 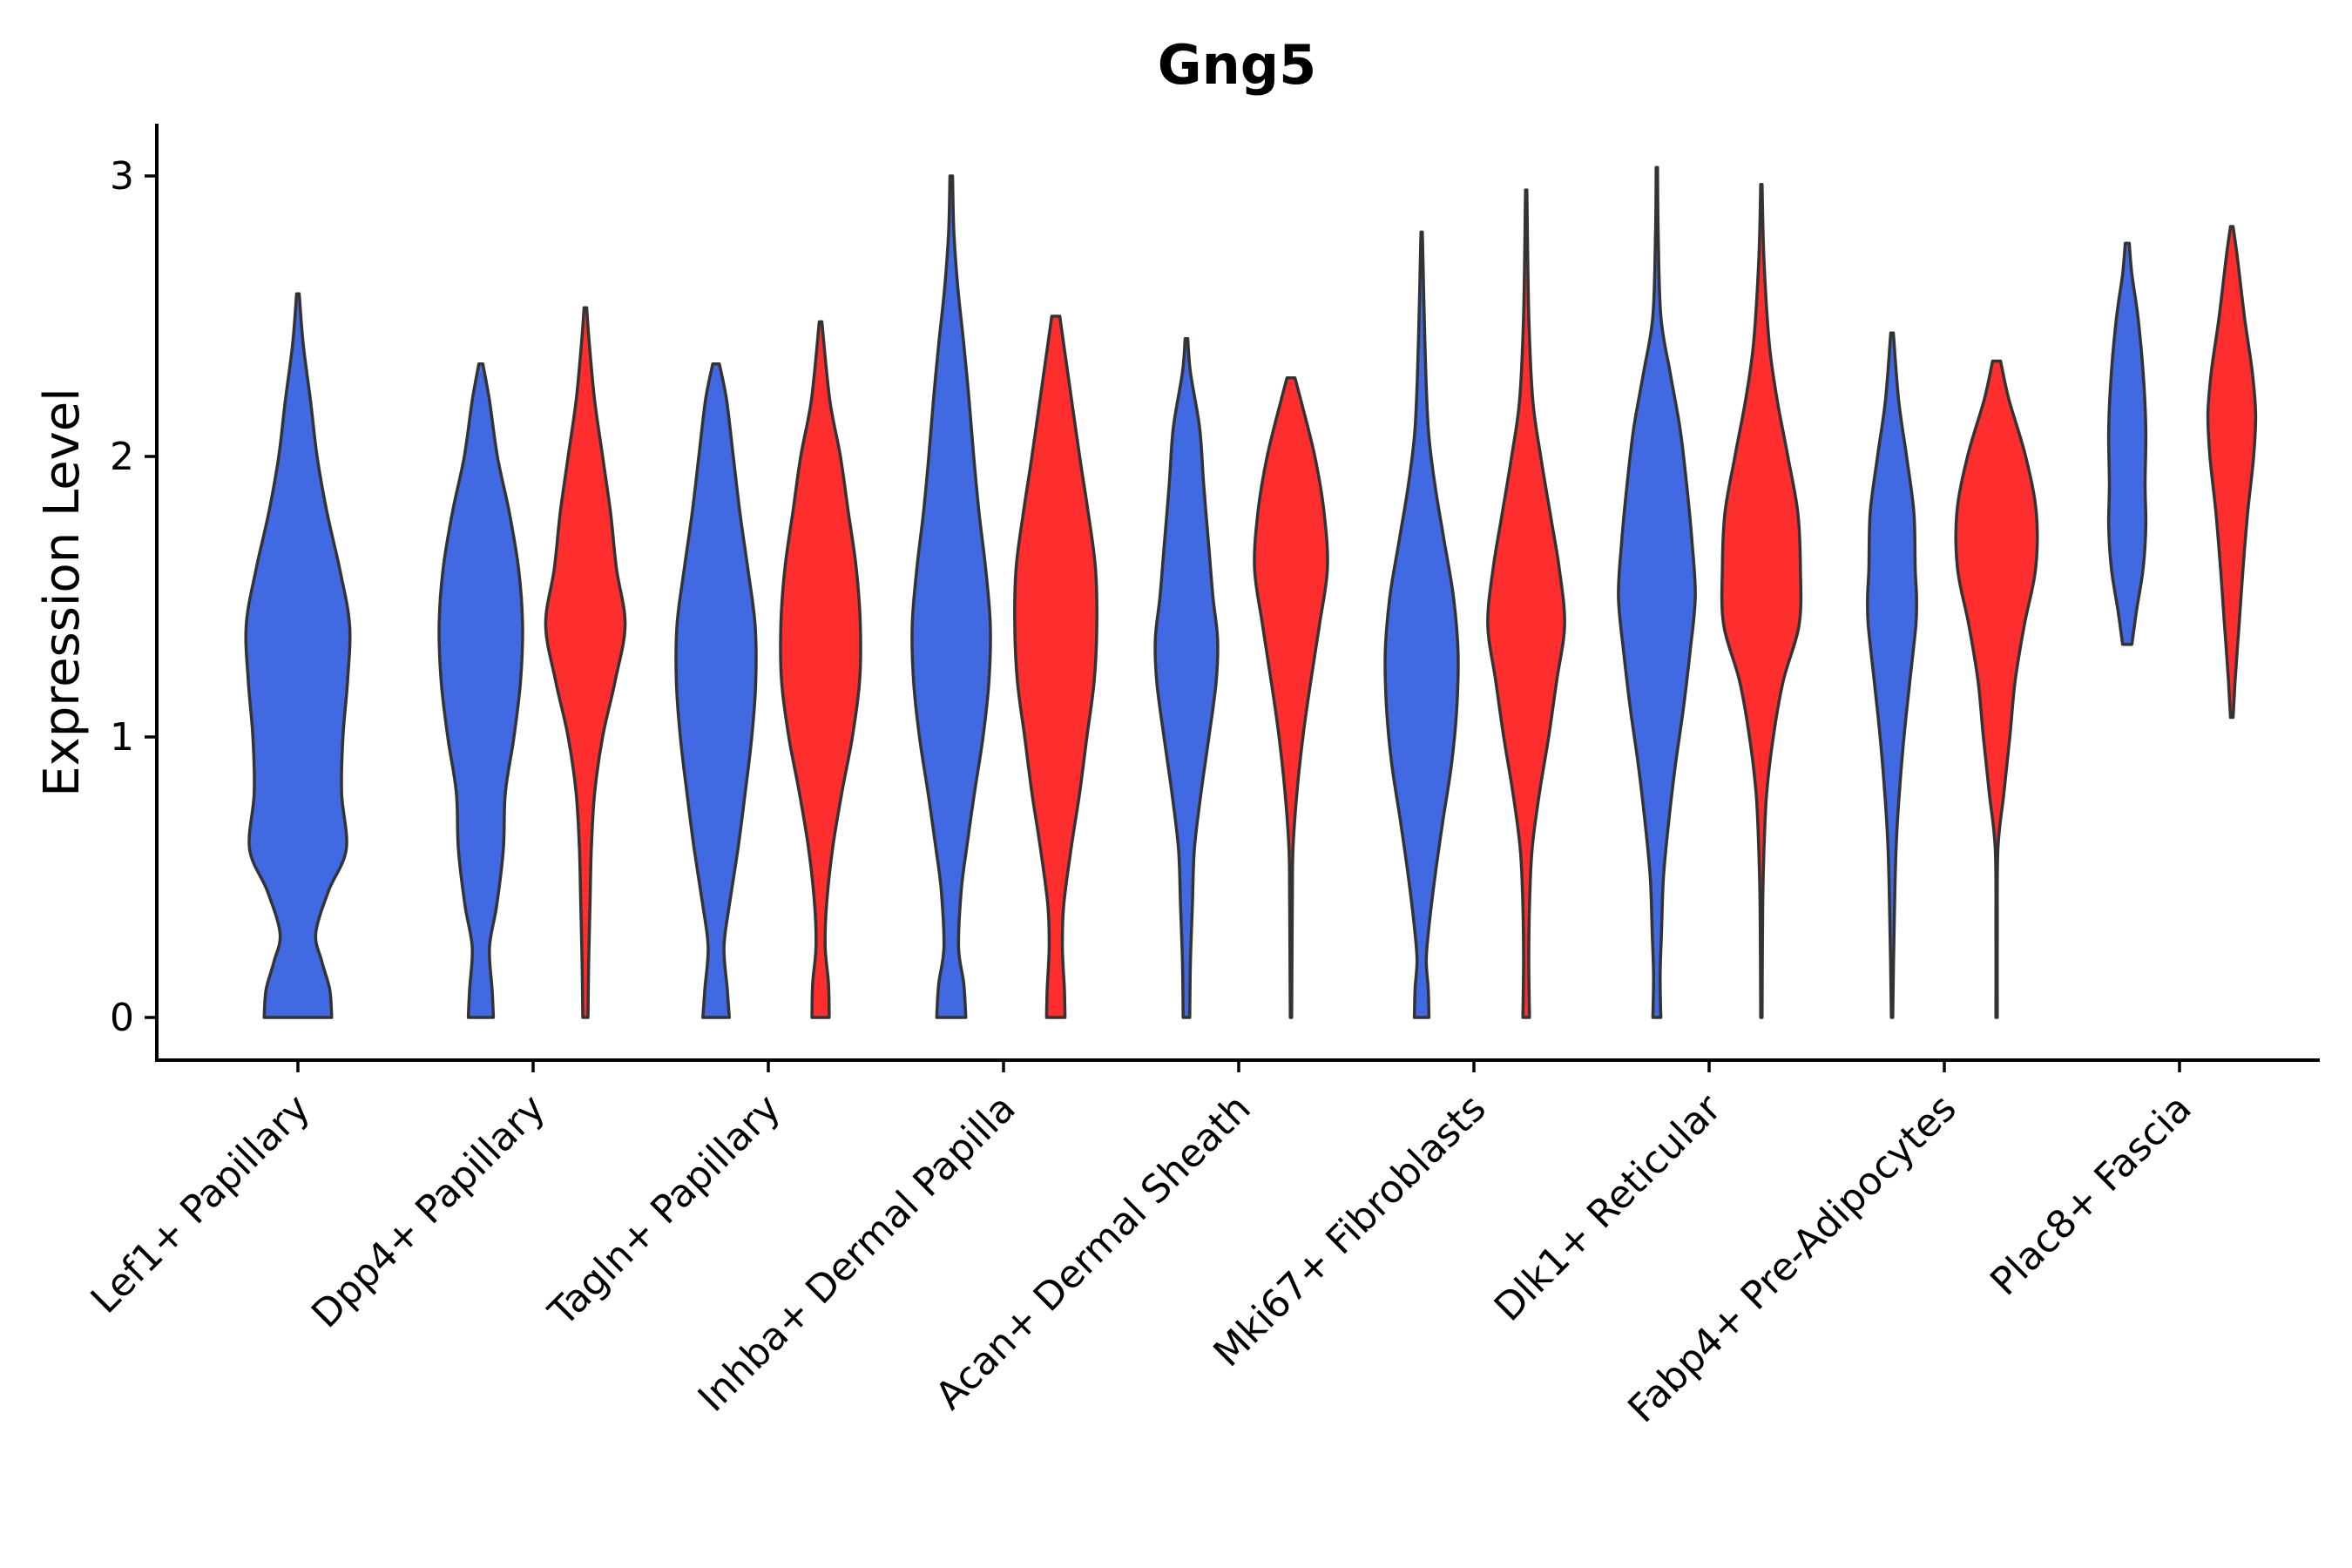 What do you see at coordinates (428, 1211) in the screenshot?
I see `x-tick-label: Dpp4+ Papillary` at bounding box center [428, 1211].